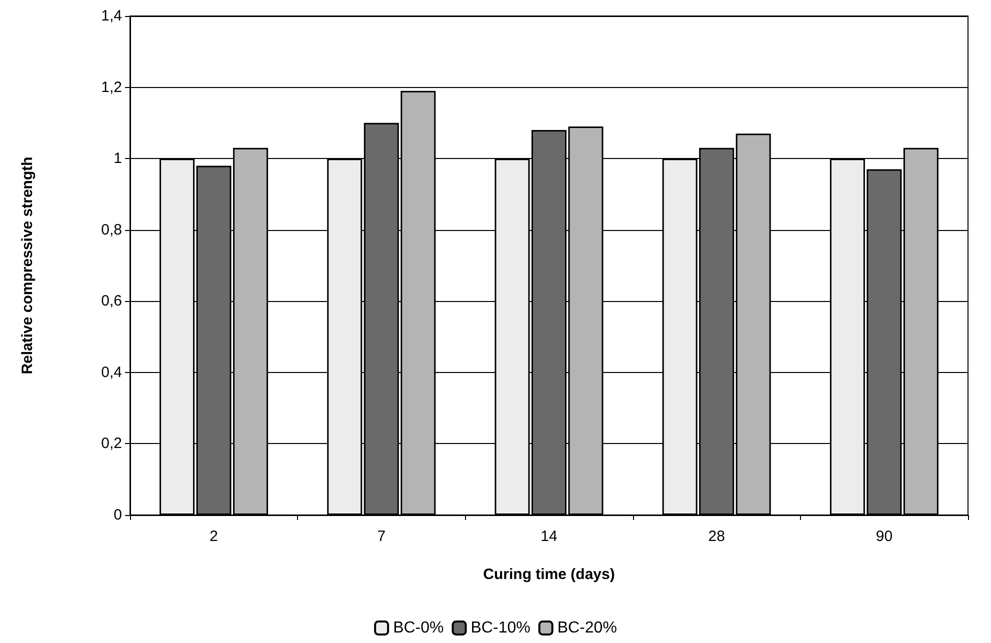  What do you see at coordinates (111, 301) in the screenshot?
I see `y-tick-label: 0,6` at bounding box center [111, 301].